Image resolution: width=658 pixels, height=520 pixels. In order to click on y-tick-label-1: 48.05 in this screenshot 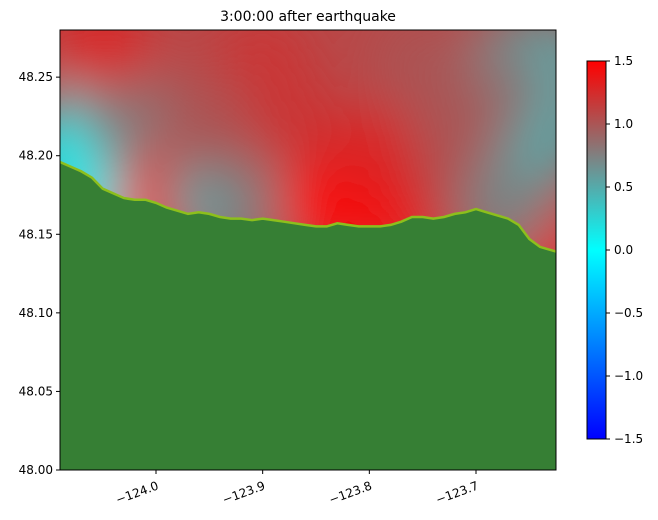, I will do `click(36, 391)`.